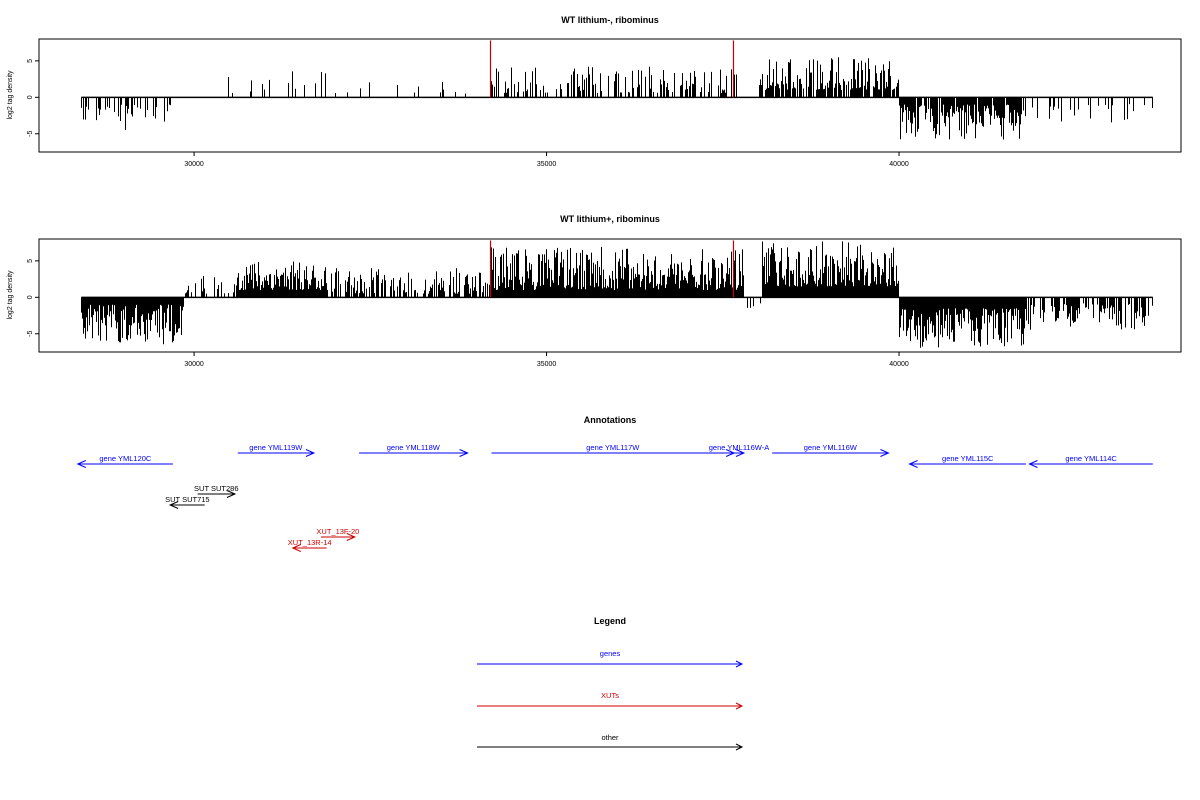 The width and height of the screenshot is (1200, 800). What do you see at coordinates (610, 420) in the screenshot?
I see `annotations-title: Annotations` at bounding box center [610, 420].